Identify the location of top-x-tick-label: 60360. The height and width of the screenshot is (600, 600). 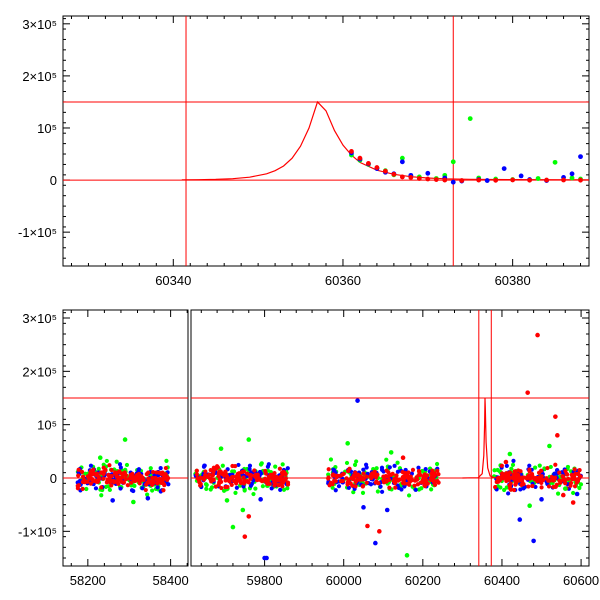
(343, 280).